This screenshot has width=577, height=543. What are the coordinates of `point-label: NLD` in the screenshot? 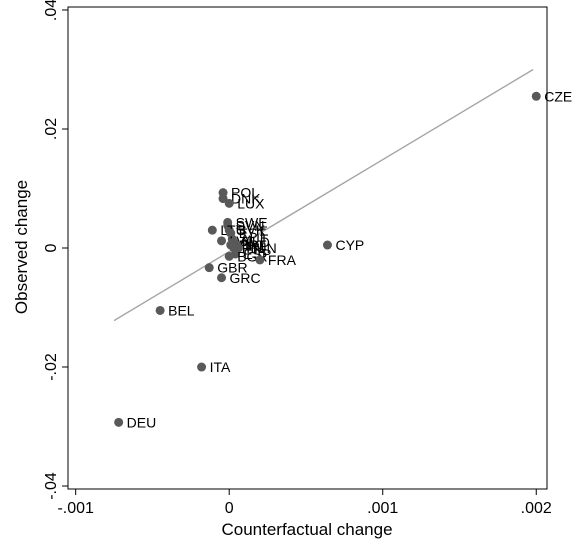 It's located at (256, 242).